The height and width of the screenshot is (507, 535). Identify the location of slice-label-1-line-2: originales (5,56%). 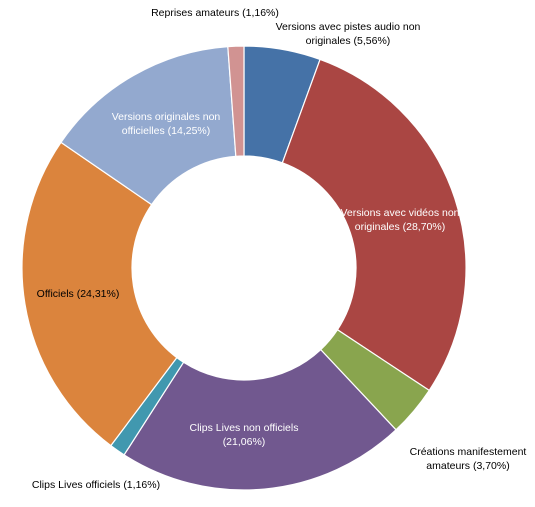
(348, 41).